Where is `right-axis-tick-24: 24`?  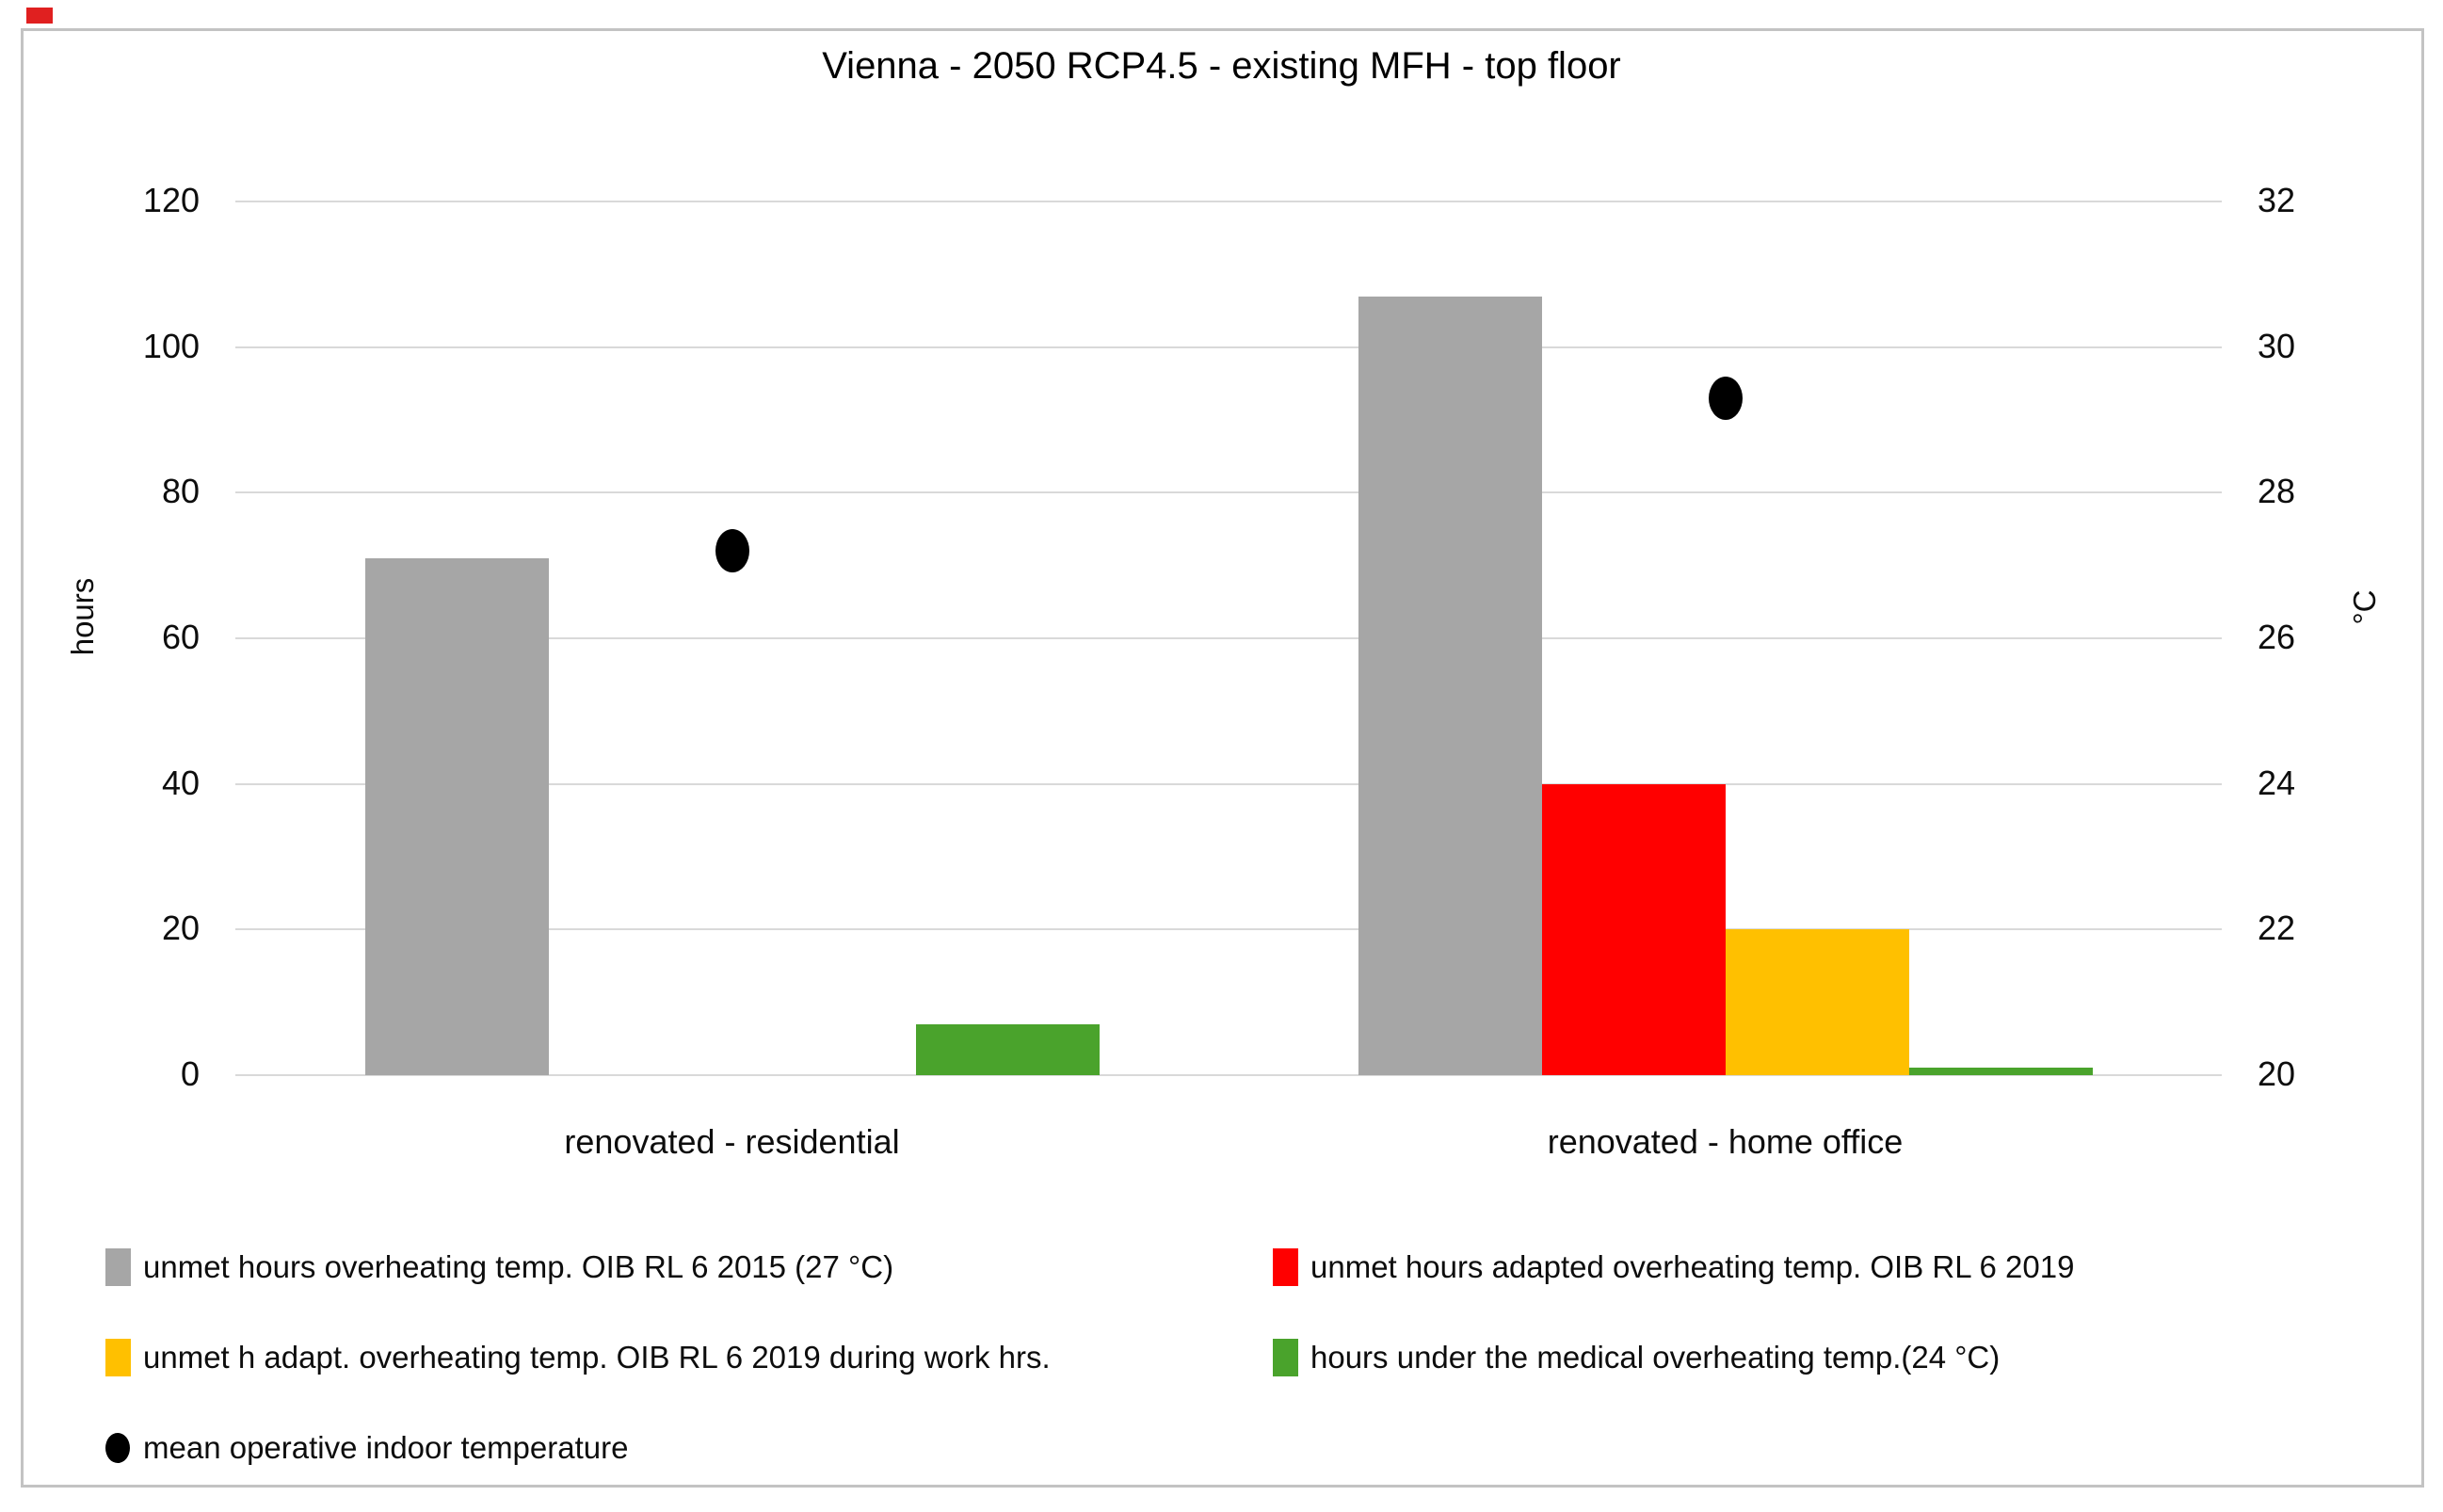 right-axis-tick-24: 24 is located at coordinates (2277, 782).